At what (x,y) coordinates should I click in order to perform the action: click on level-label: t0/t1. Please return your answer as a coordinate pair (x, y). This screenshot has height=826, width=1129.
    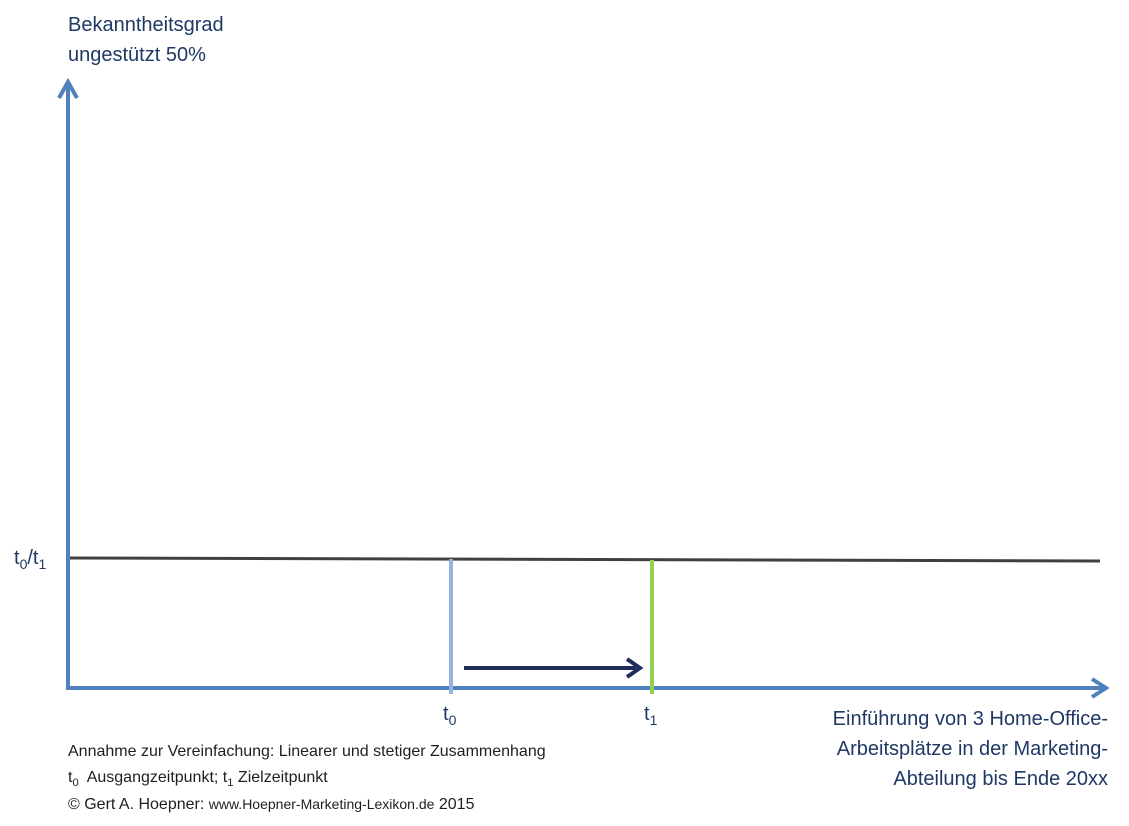
    Looking at the image, I should click on (30, 559).